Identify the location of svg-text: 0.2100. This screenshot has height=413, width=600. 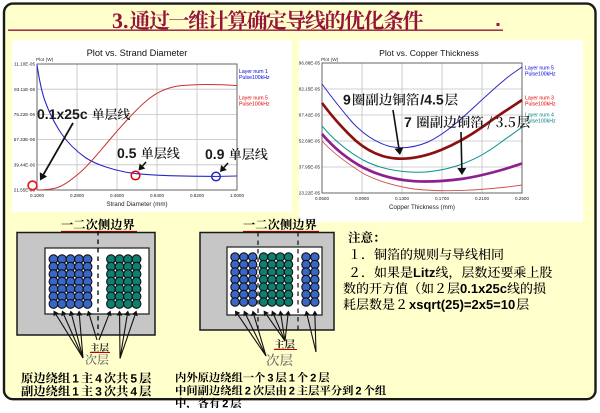
(482, 198).